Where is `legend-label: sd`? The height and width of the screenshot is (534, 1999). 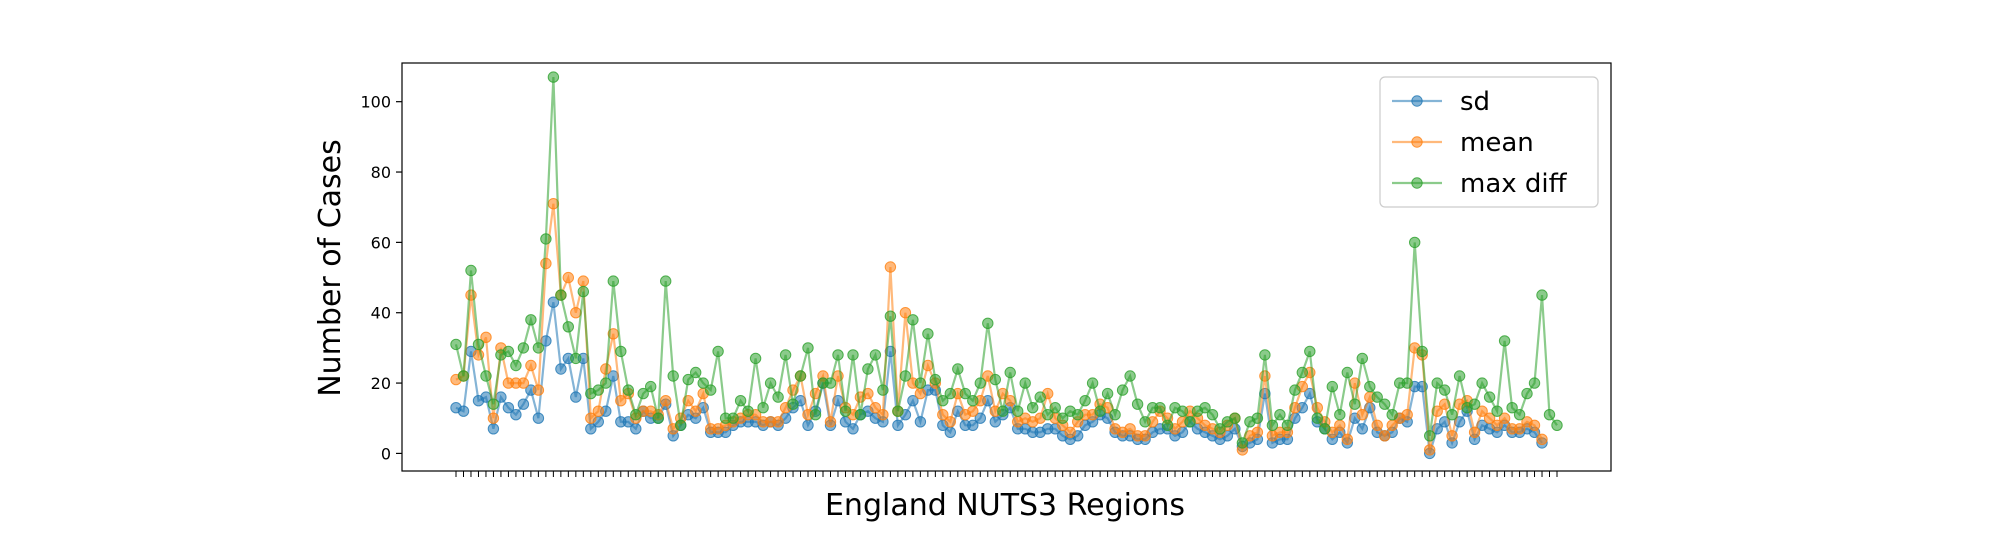
legend-label: sd is located at coordinates (1475, 102).